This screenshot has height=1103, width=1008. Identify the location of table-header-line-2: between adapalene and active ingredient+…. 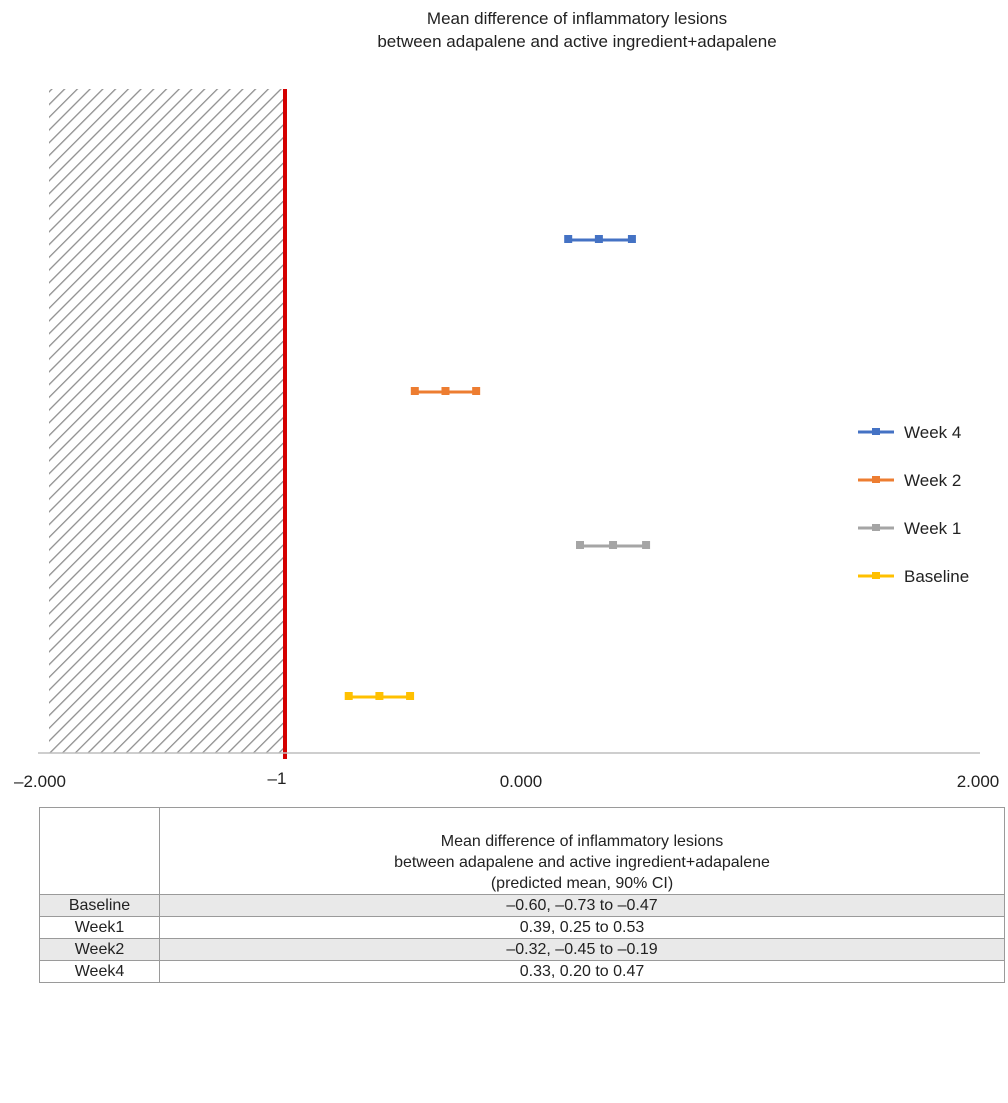
(582, 862).